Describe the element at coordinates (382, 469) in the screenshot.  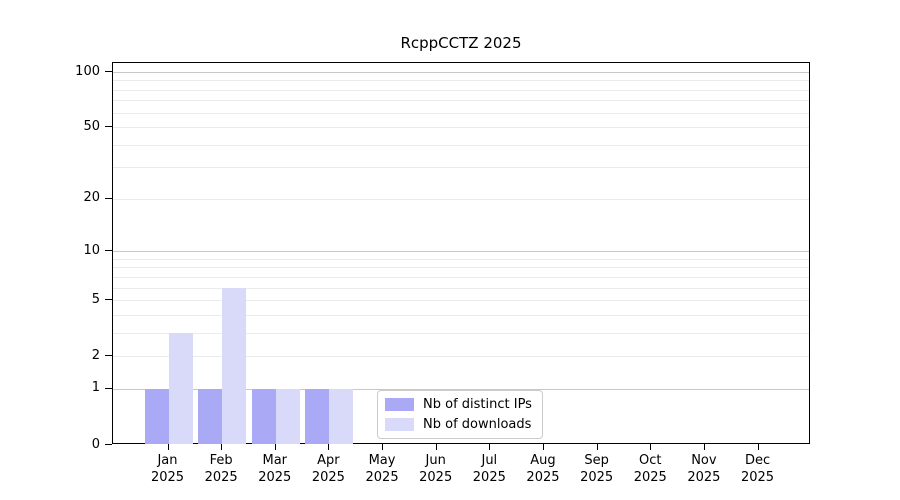
I see `x-axis-tick-label: May 2025` at that location.